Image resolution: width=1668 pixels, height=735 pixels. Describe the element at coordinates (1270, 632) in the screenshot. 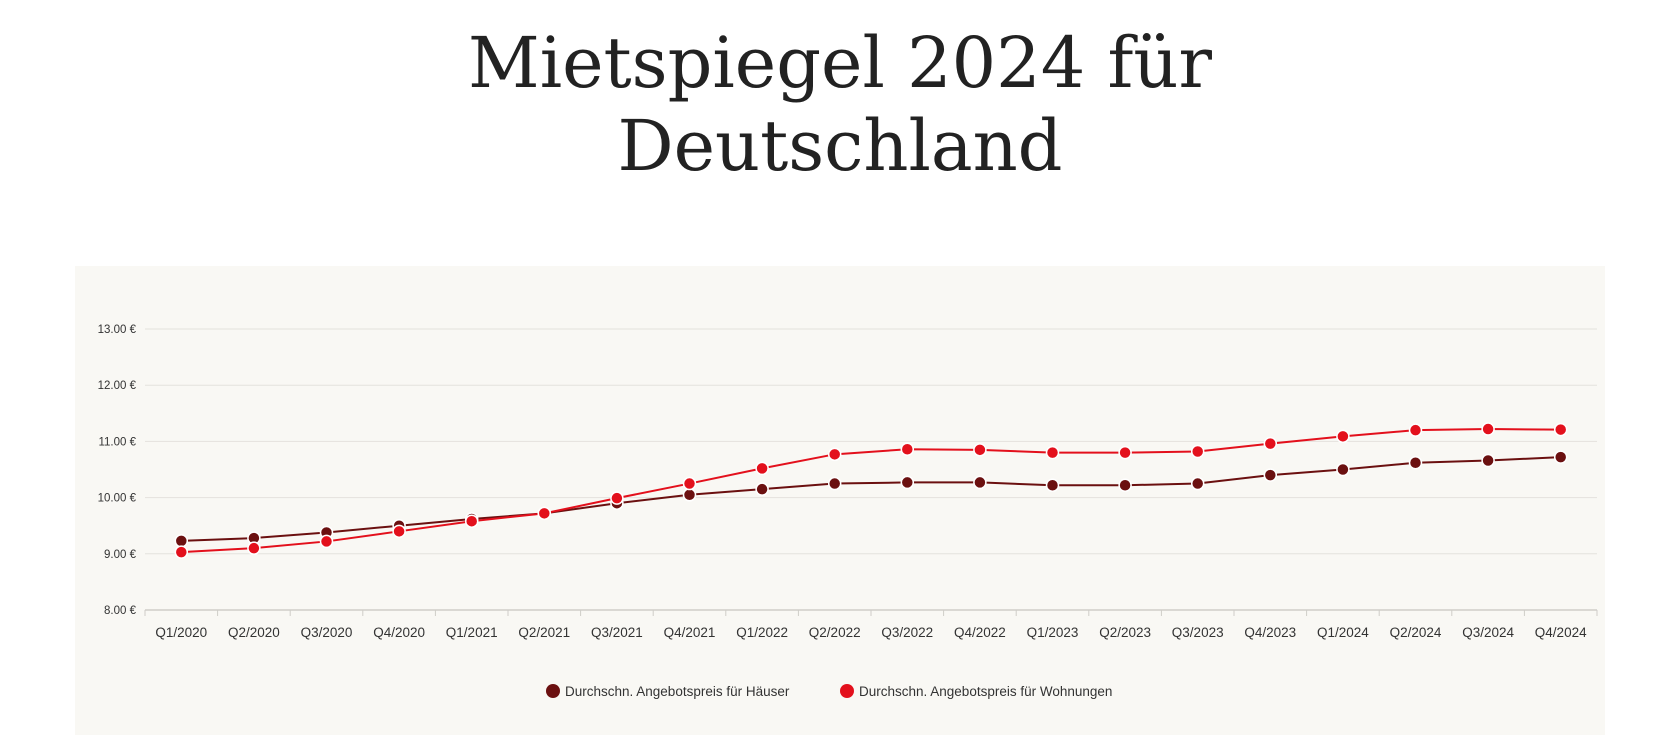

I see `x-tick-label: Q4/2023` at that location.